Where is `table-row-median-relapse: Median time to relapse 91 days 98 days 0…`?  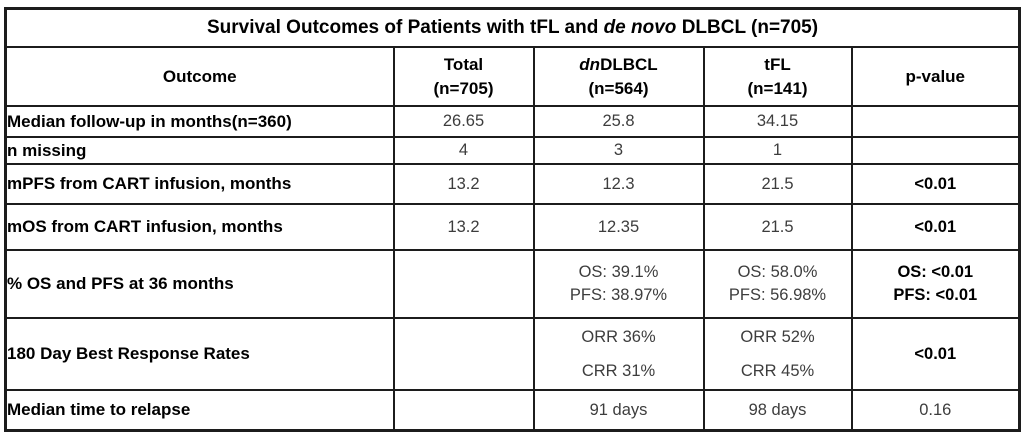
table-row-median-relapse: Median time to relapse 91 days 98 days 0… is located at coordinates (512, 410).